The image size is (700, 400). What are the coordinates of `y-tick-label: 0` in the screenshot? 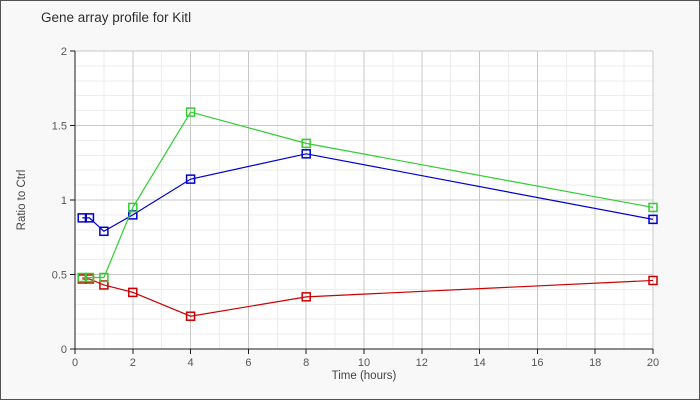 It's located at (64, 350).